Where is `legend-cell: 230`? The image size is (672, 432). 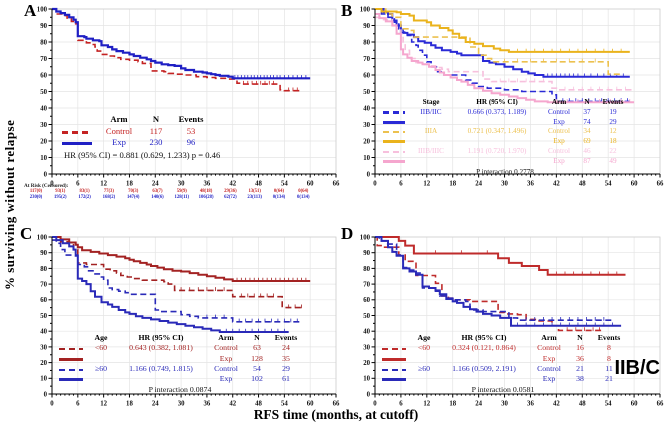 legend-cell: 230 is located at coordinates (156, 142).